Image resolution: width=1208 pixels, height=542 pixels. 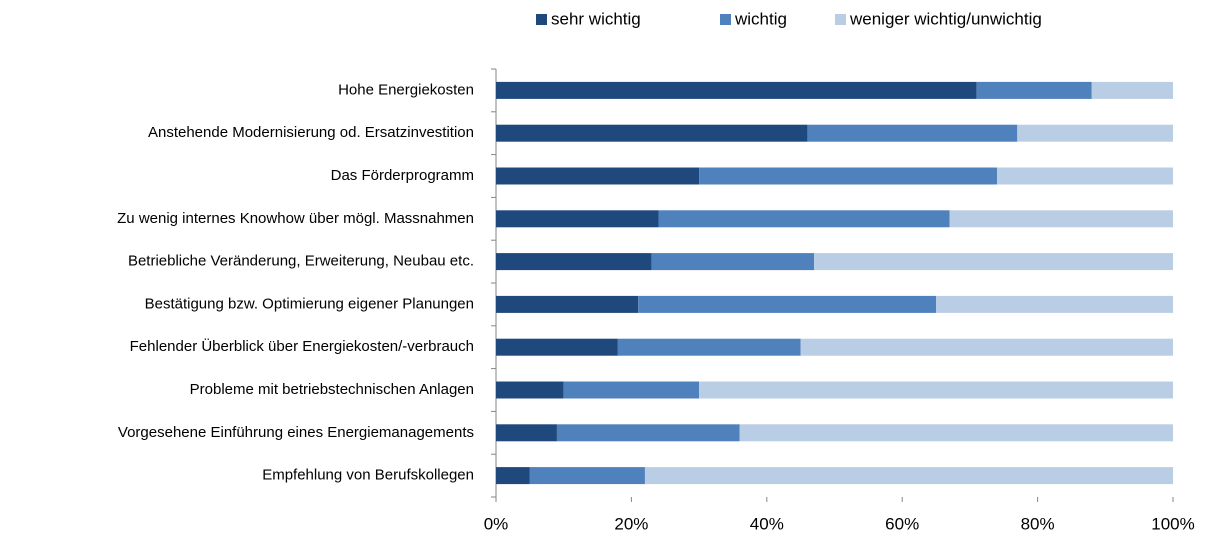 I want to click on category-label: Hohe Energiekosten, so click(x=406, y=89).